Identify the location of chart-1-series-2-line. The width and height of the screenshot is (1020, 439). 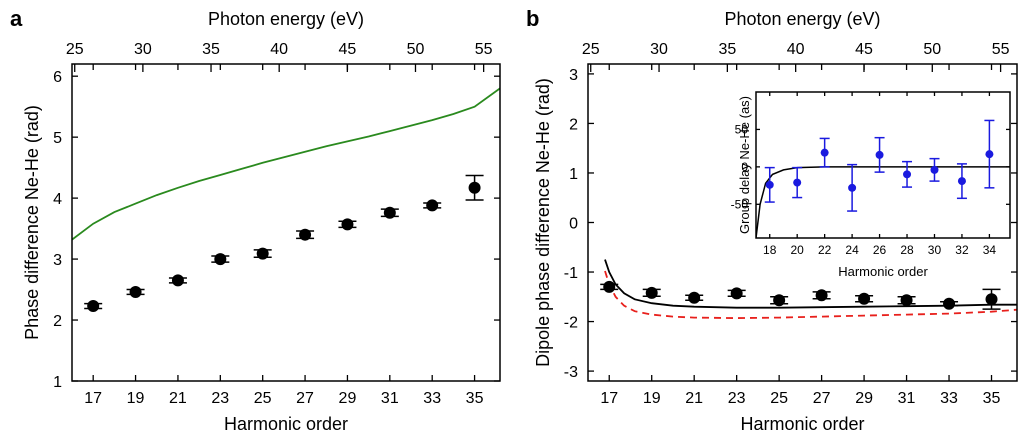
(810, 295).